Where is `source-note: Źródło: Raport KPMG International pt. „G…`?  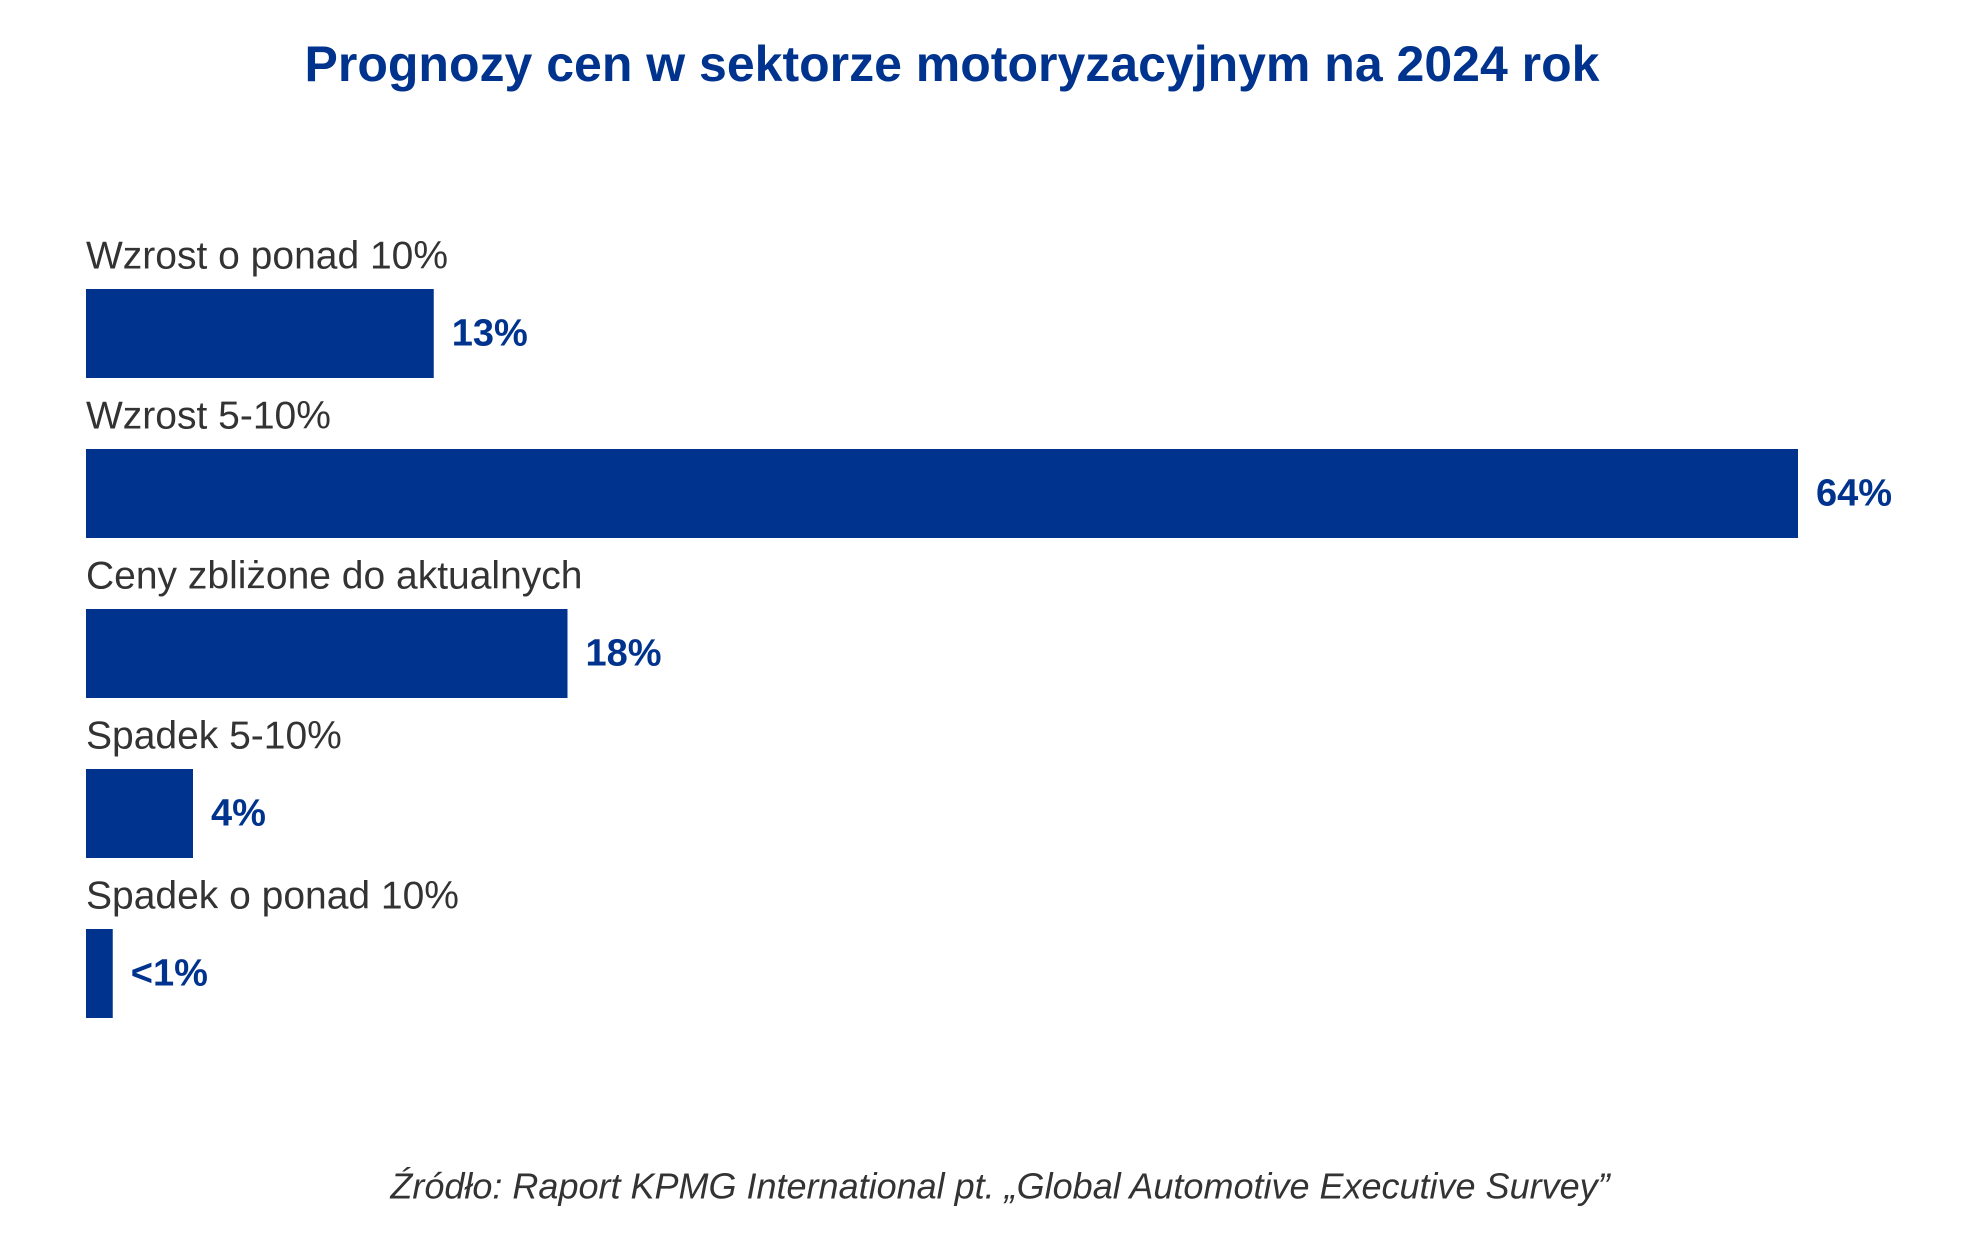 source-note: Źródło: Raport KPMG International pt. „G… is located at coordinates (1000, 1186).